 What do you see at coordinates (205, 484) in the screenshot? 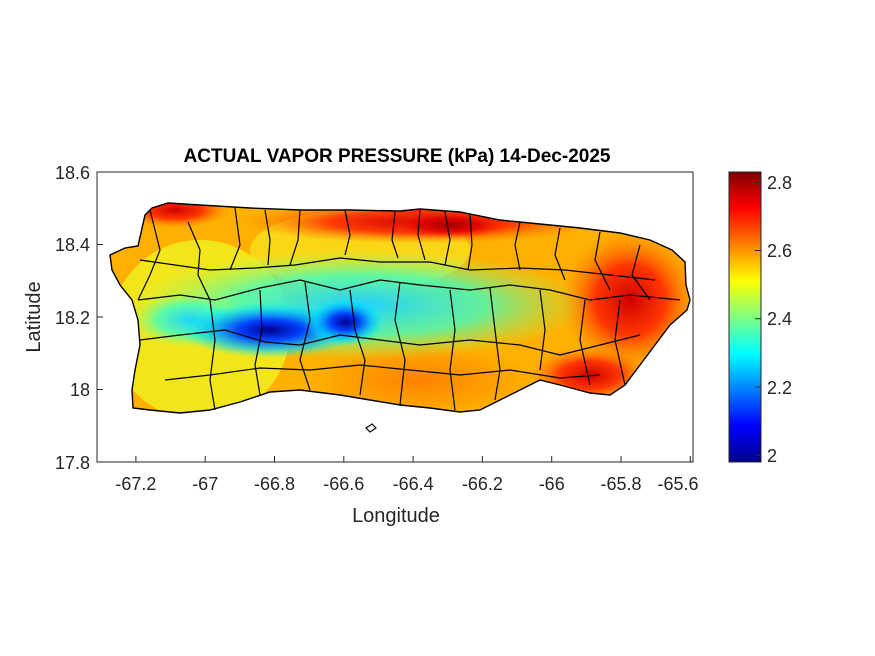
I see `x-tick-label: -67` at bounding box center [205, 484].